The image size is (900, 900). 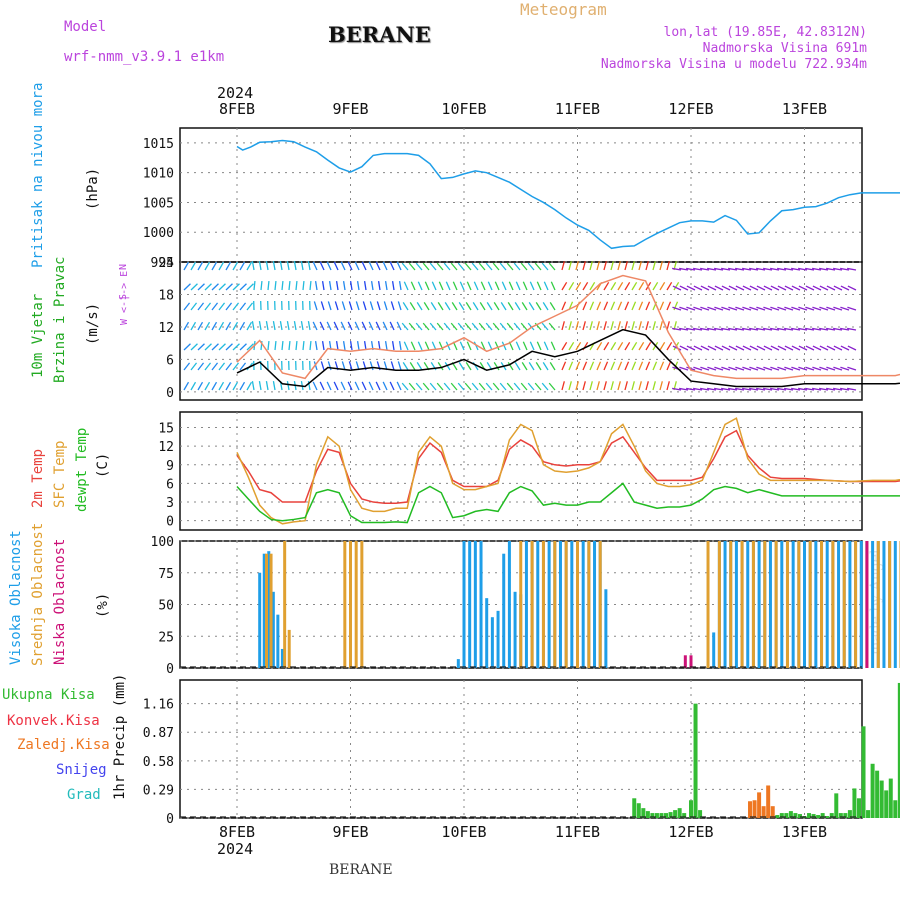 What do you see at coordinates (158, 790) in the screenshot?
I see `y-tick-label: 0.29` at bounding box center [158, 790].